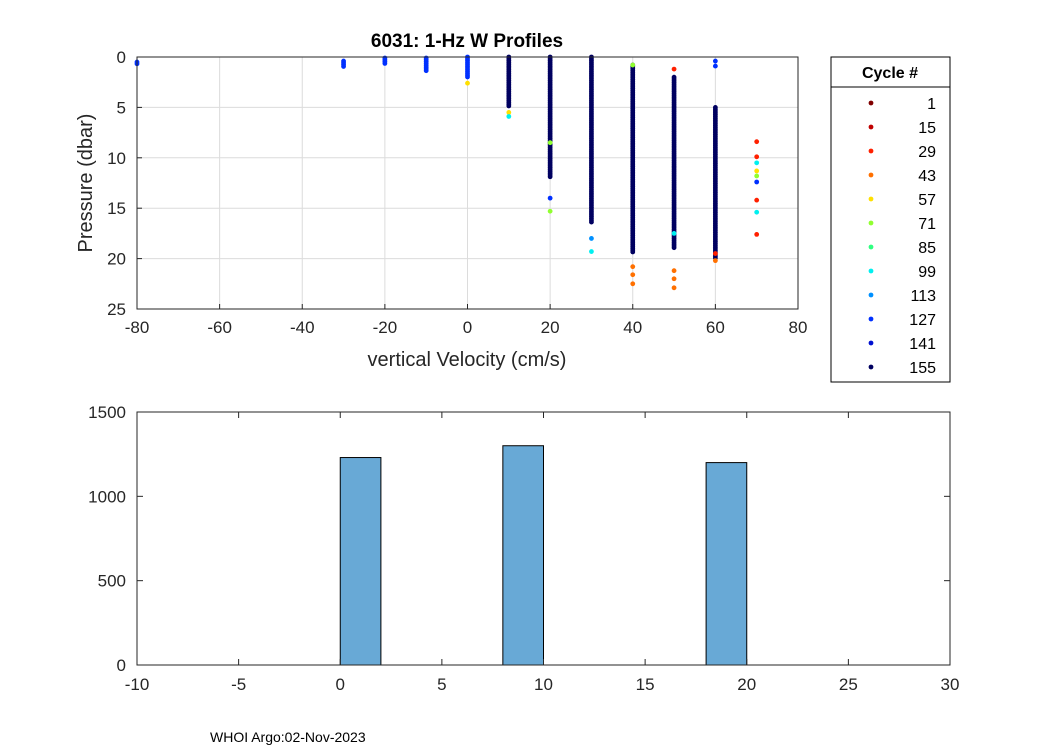  Describe the element at coordinates (543, 684) in the screenshot. I see `histogram-x-tick-label: 10` at that location.